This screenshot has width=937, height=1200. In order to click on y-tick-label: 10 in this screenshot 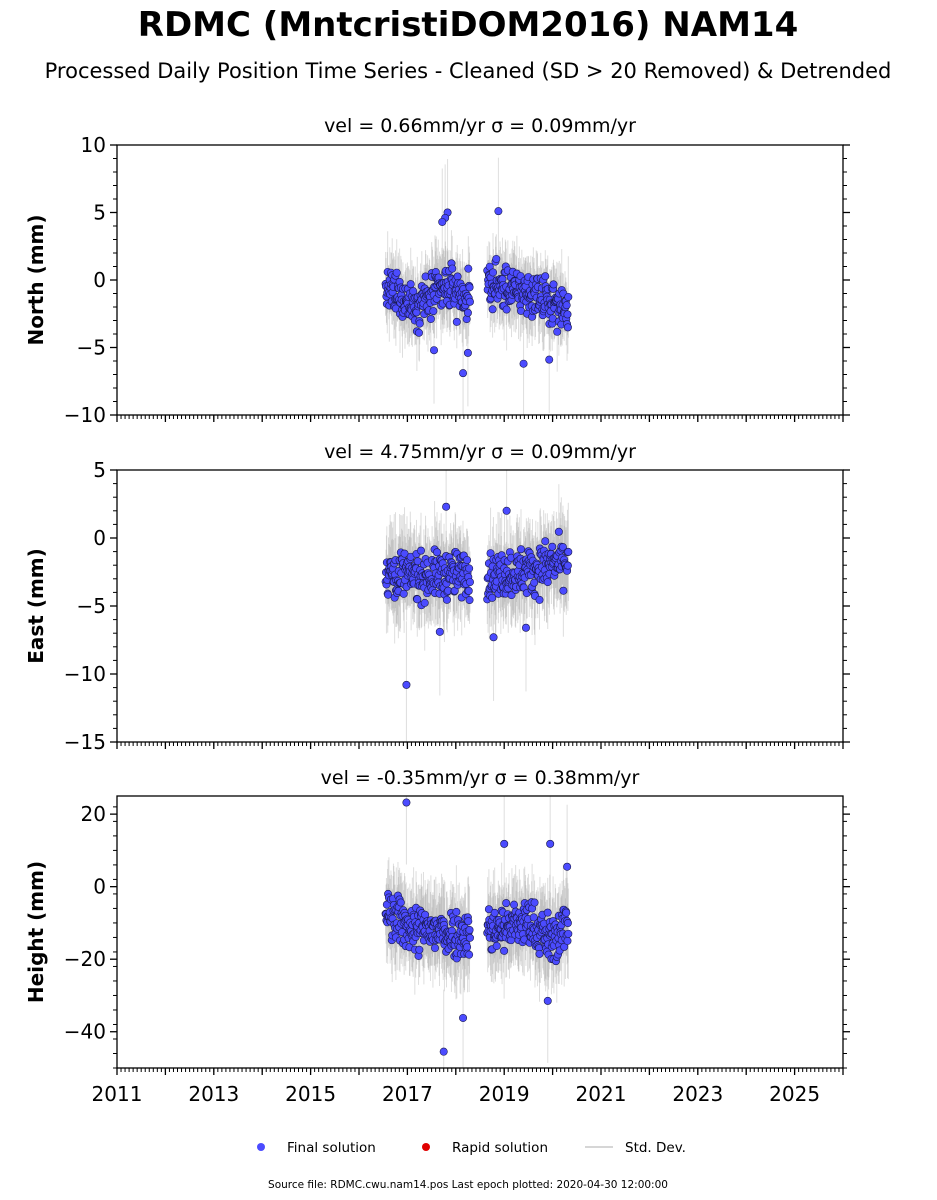, I will do `click(93, 145)`.